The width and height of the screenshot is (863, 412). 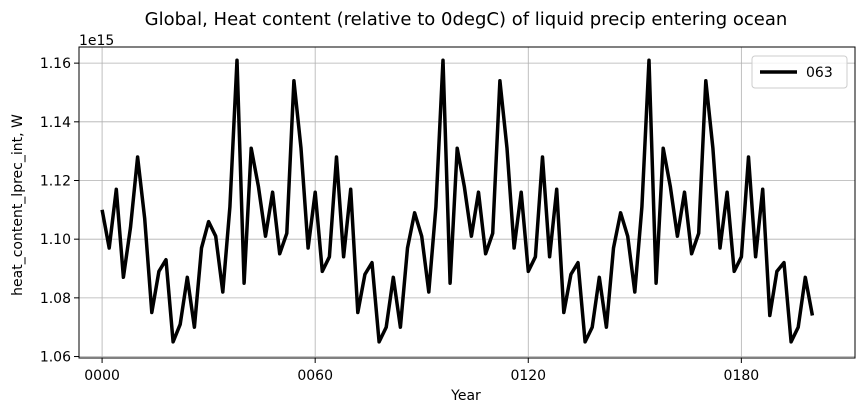 I want to click on x-tick-label: 0000, so click(x=102, y=376).